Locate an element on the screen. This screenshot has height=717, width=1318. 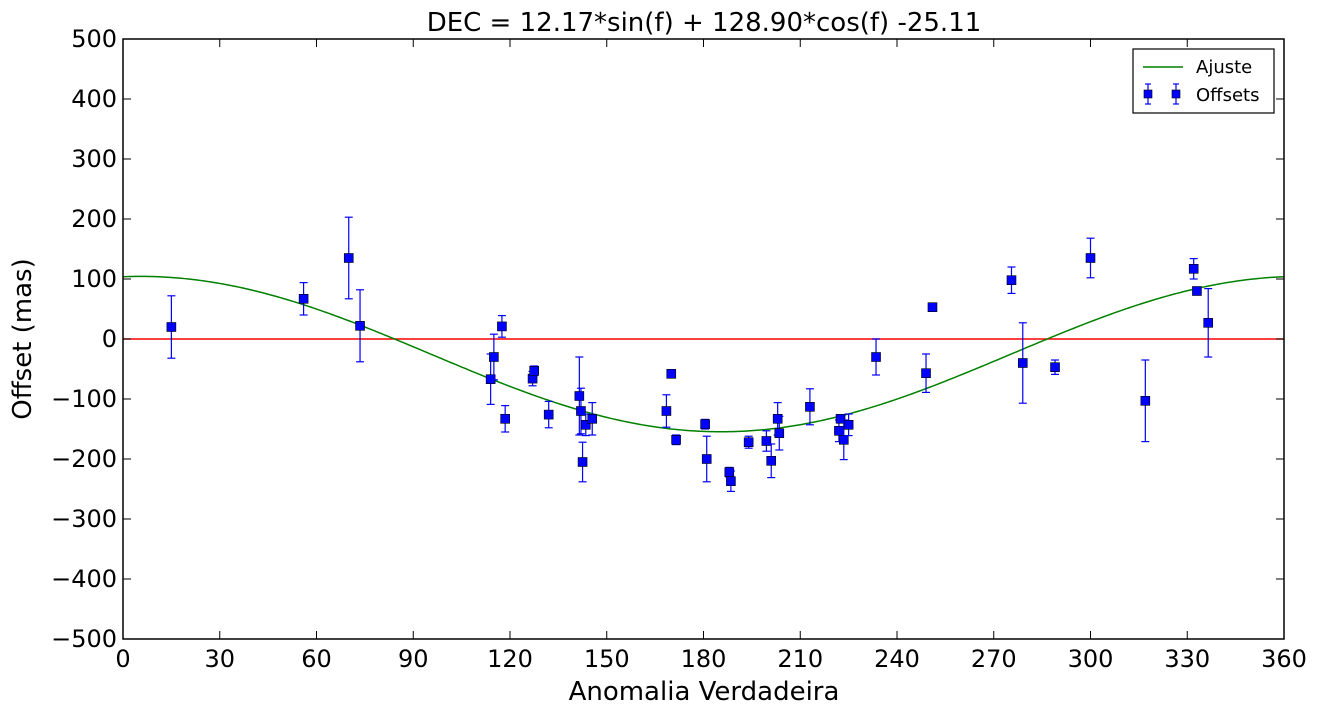
x-tick-label: 180 is located at coordinates (704, 659).